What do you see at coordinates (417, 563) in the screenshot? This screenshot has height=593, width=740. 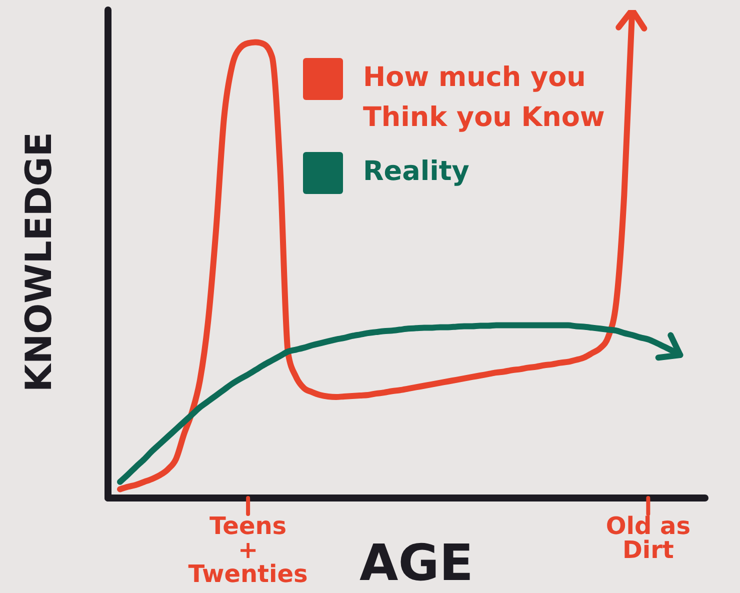 I see `x-axis-title: AGE` at bounding box center [417, 563].